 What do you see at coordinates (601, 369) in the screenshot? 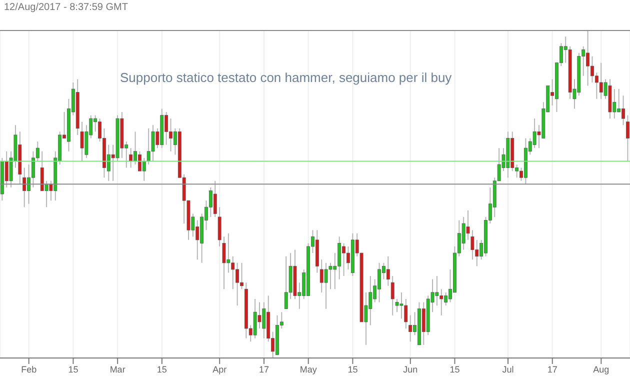
I see `x-tick-label: Aug` at bounding box center [601, 369].